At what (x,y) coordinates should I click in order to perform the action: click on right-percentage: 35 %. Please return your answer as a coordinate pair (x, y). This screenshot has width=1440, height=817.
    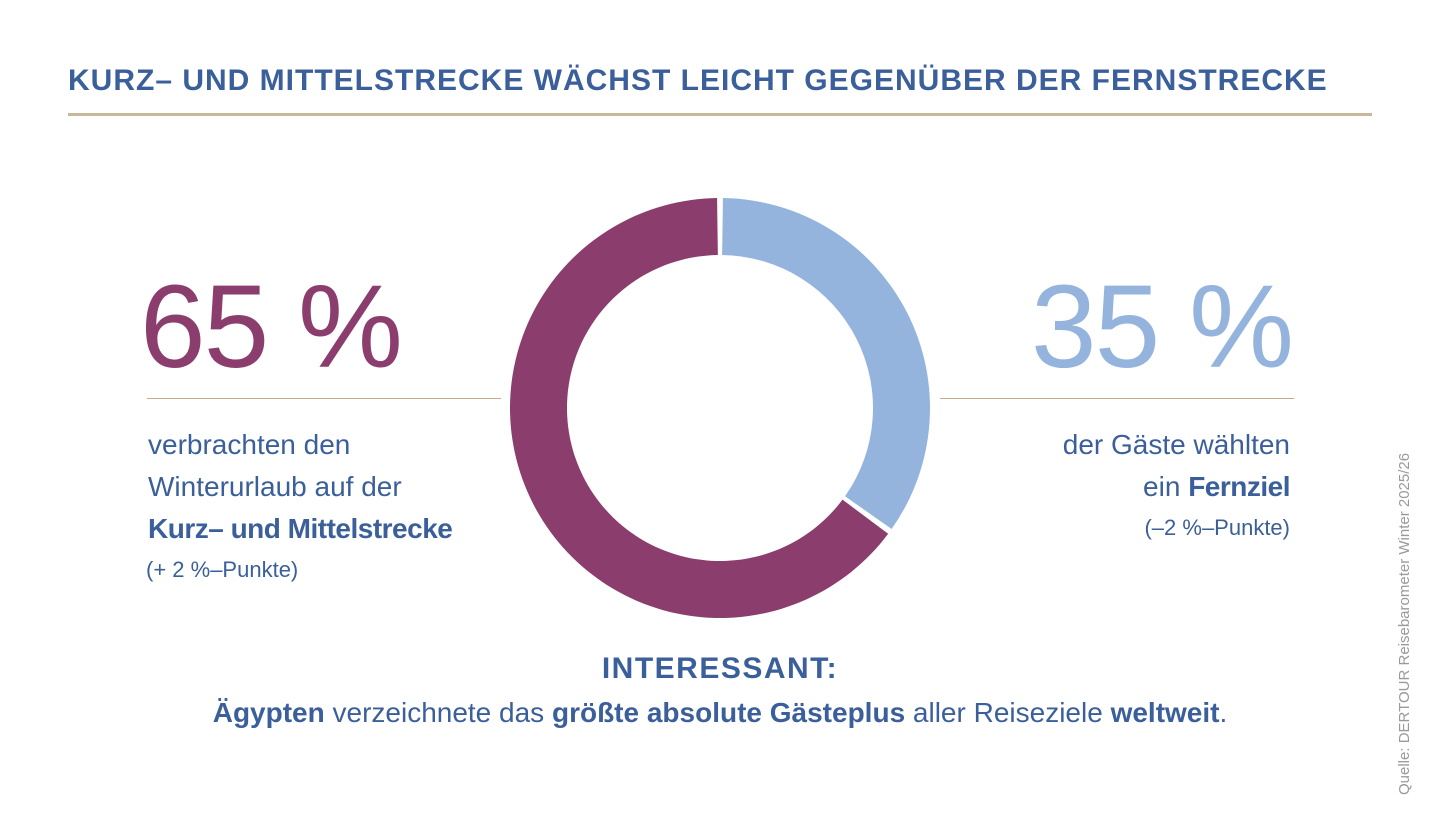
    Looking at the image, I should click on (1162, 327).